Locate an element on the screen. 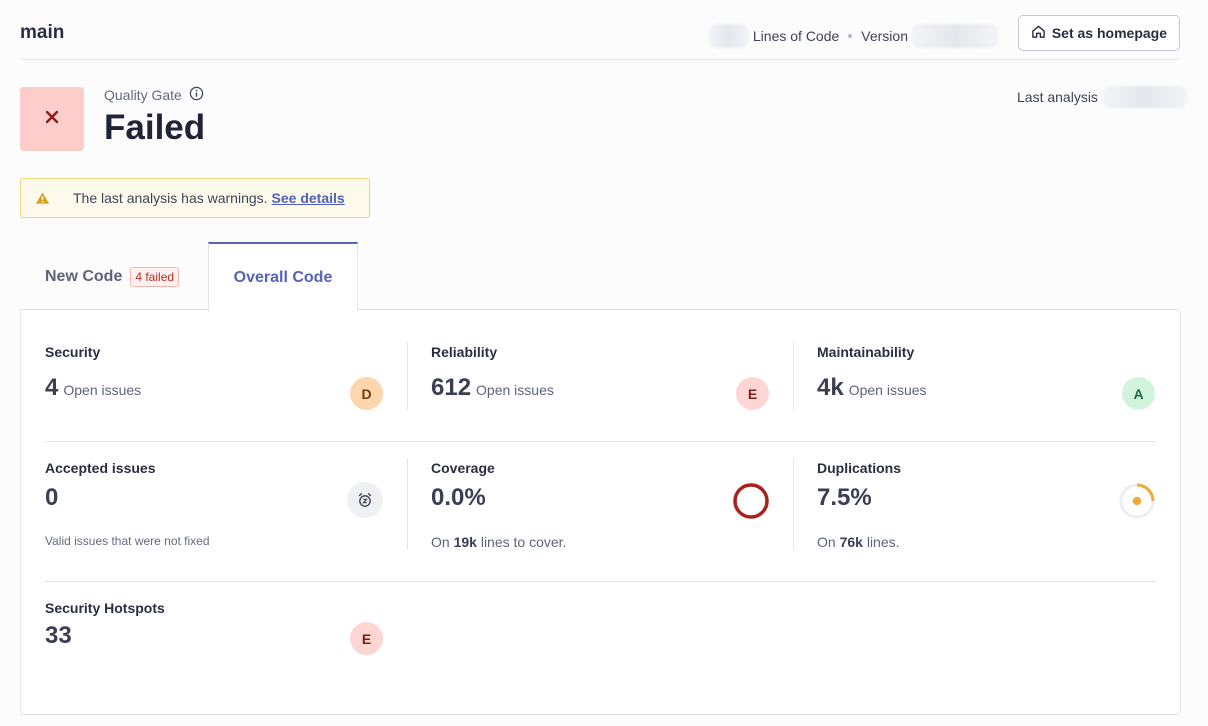 This screenshot has height=726, width=1208. version-value-redacted is located at coordinates (955, 36).